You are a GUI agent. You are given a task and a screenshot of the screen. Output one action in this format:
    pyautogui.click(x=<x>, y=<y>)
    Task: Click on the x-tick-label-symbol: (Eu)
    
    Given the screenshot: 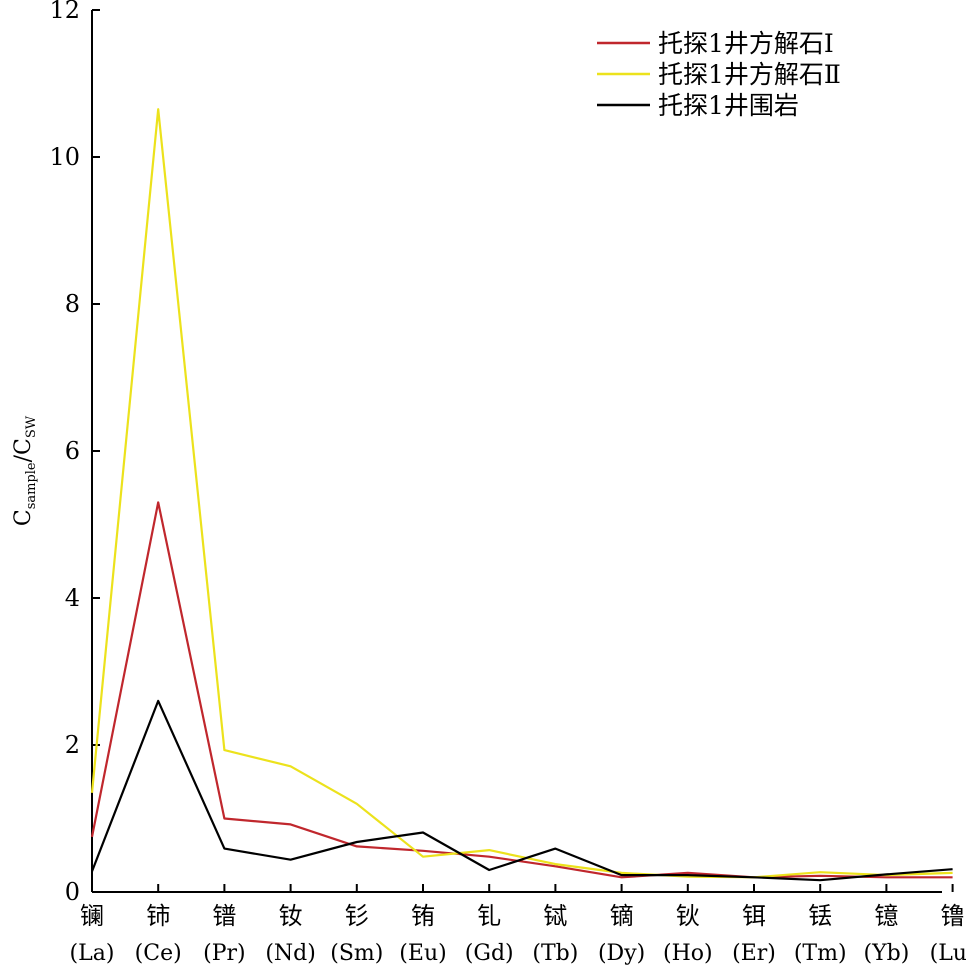 What is the action you would take?
    pyautogui.click(x=422, y=953)
    